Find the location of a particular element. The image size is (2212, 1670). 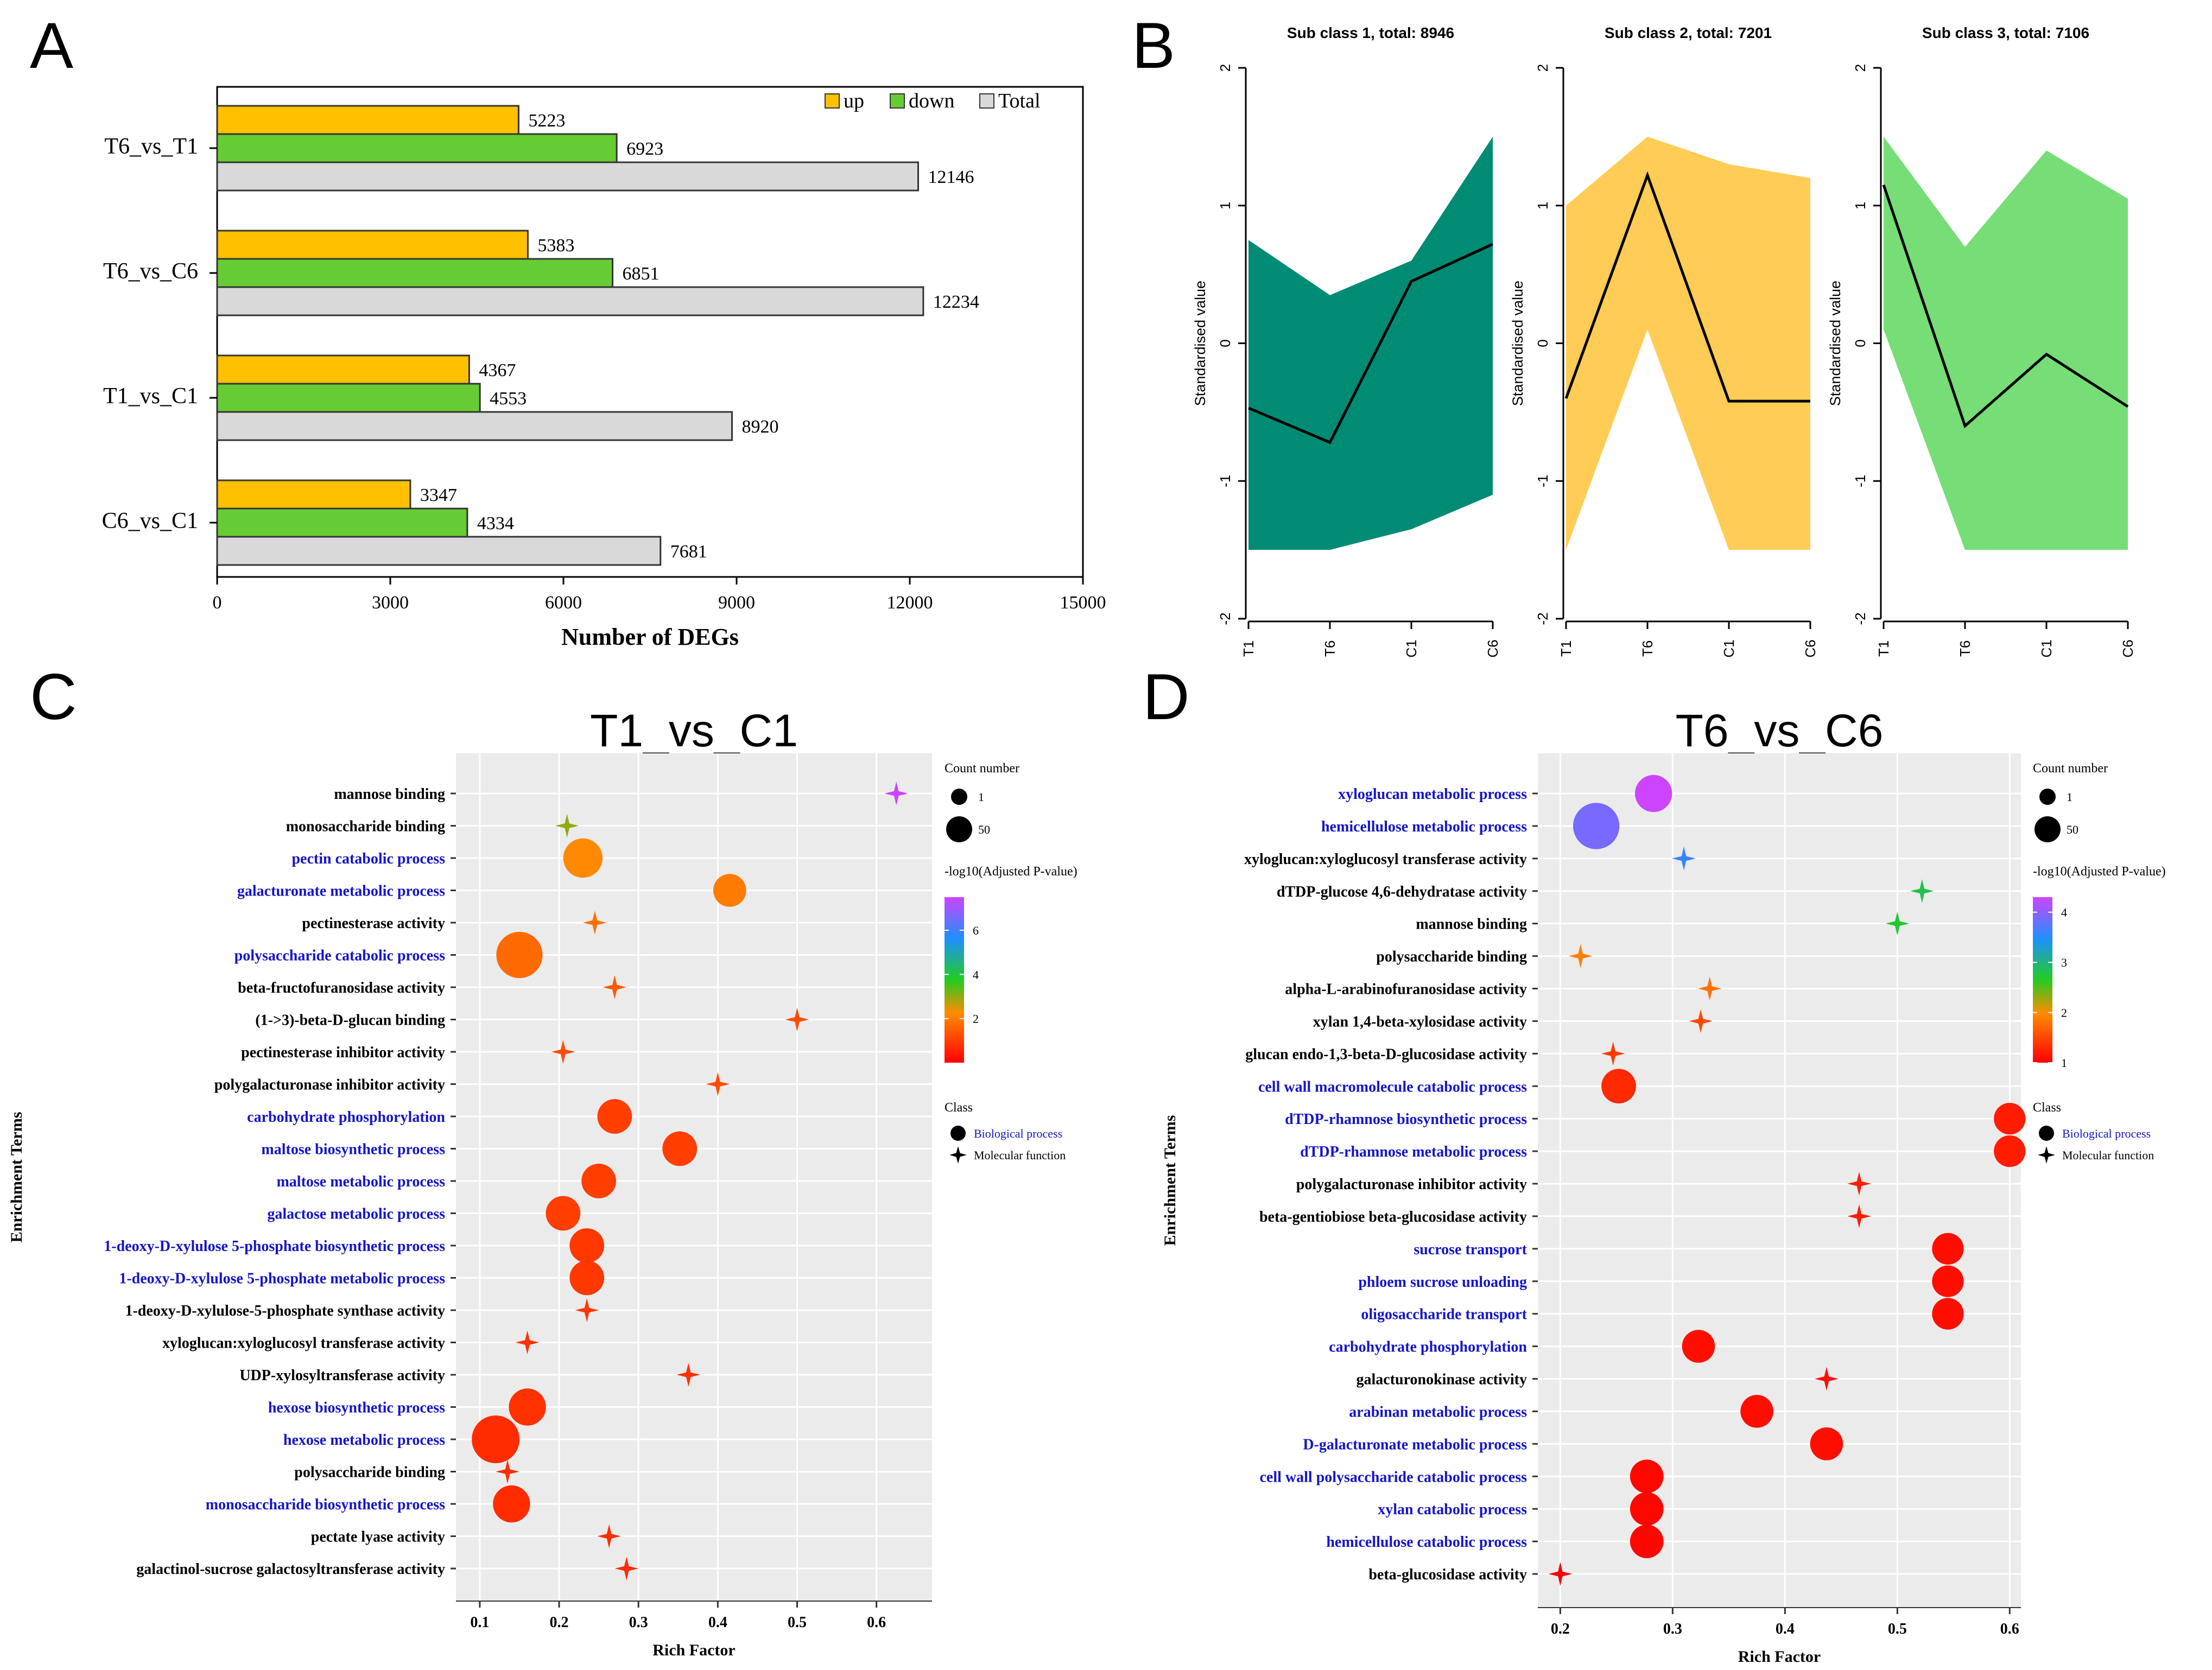

x-axis-title: Rich Factor is located at coordinates (694, 1650).